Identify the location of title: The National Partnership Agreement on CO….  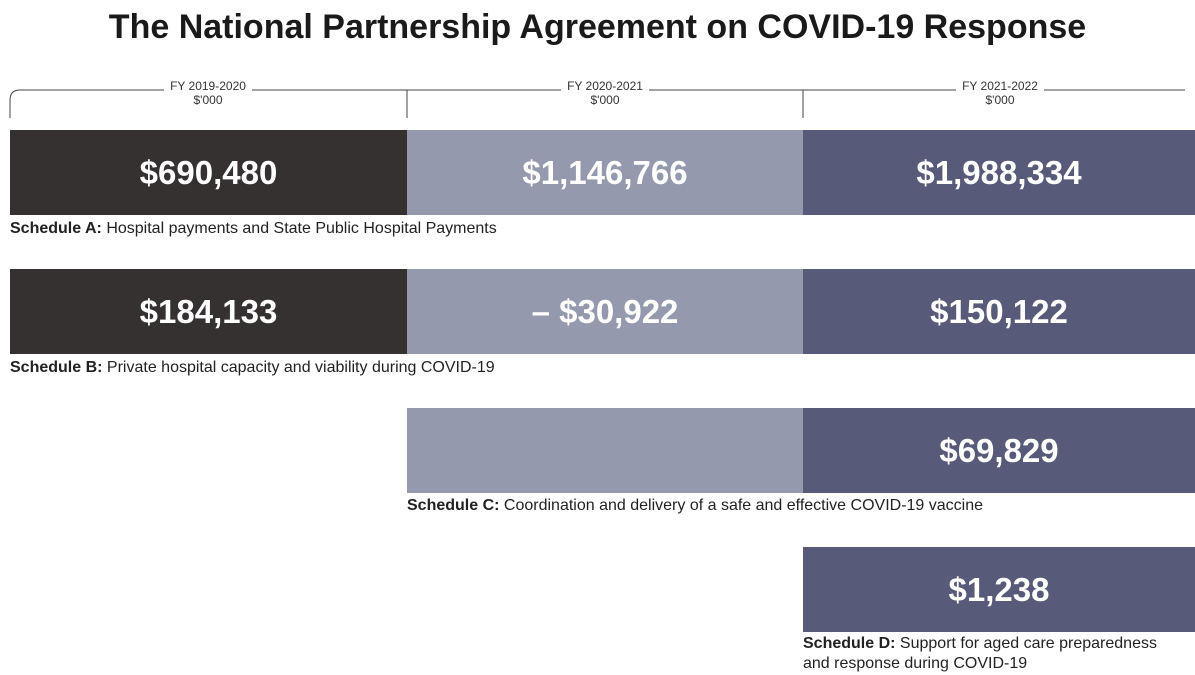
(597, 27).